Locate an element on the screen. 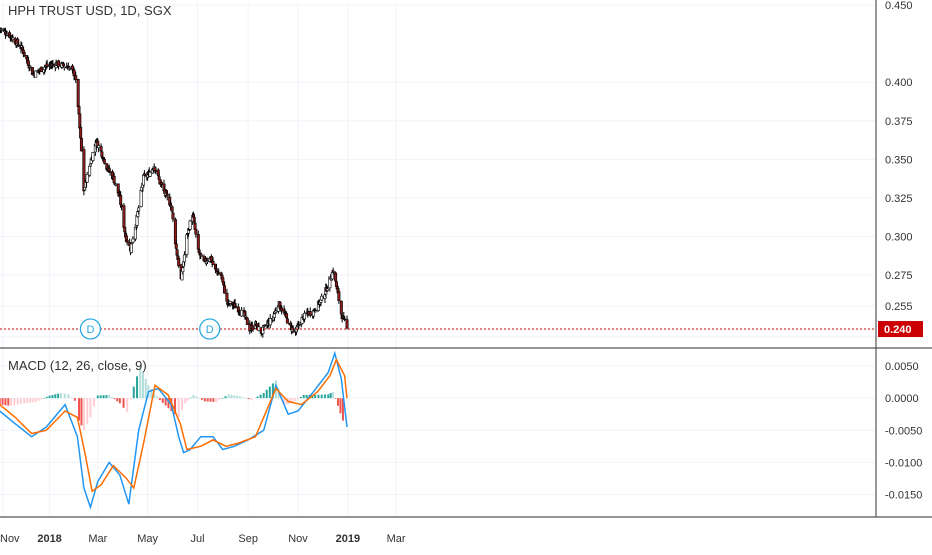 This screenshot has height=555, width=932. time-axis-tick-label: Nov is located at coordinates (298, 539).